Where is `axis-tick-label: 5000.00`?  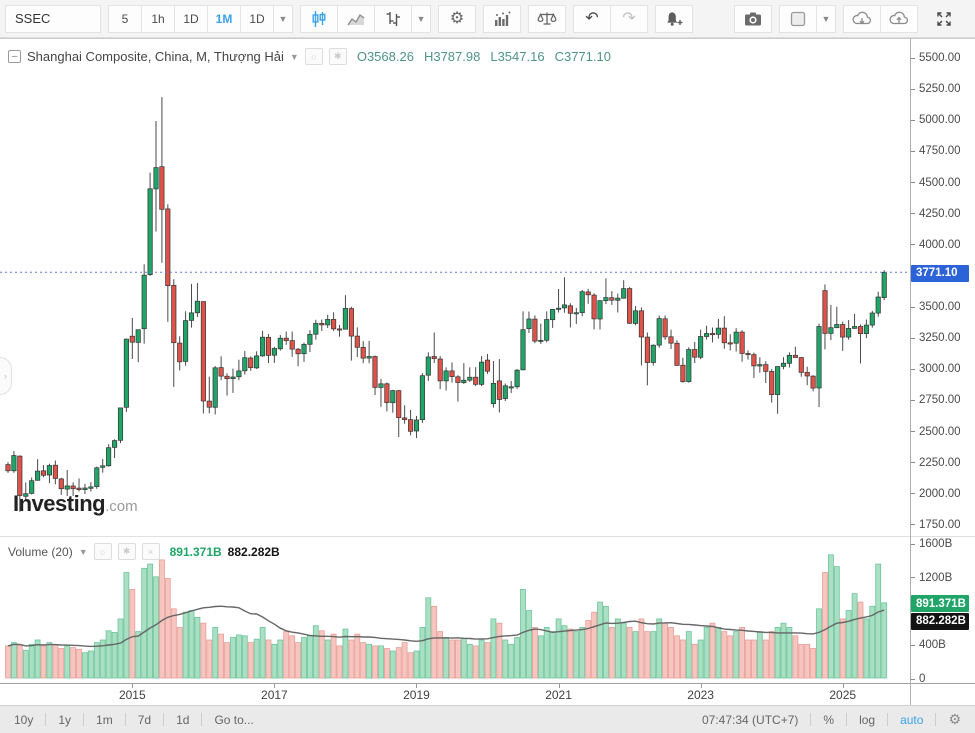 axis-tick-label: 5000.00 is located at coordinates (936, 120).